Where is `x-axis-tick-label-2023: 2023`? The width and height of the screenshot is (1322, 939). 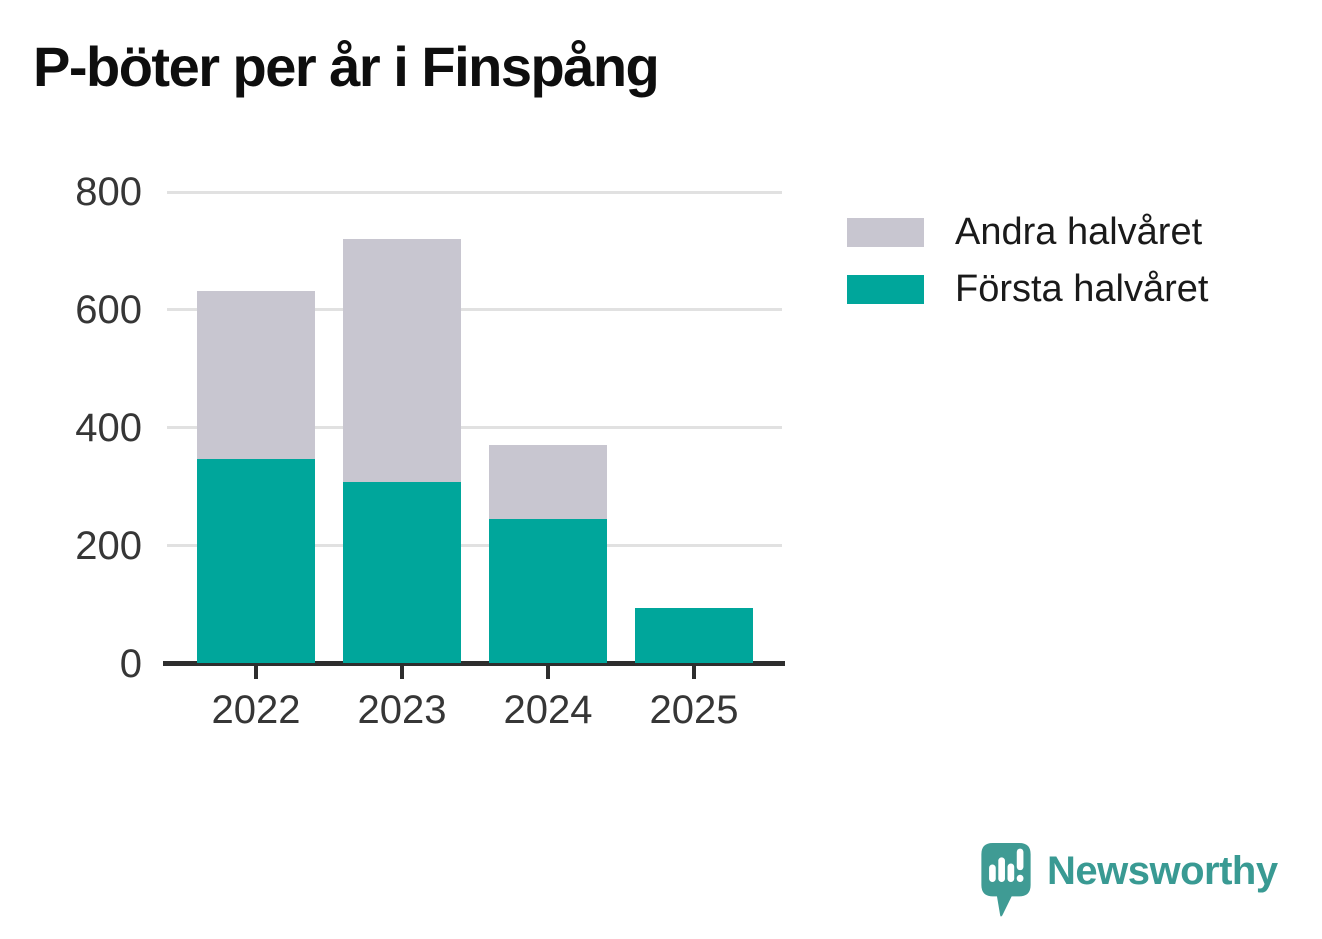 x-axis-tick-label-2023: 2023 is located at coordinates (402, 710).